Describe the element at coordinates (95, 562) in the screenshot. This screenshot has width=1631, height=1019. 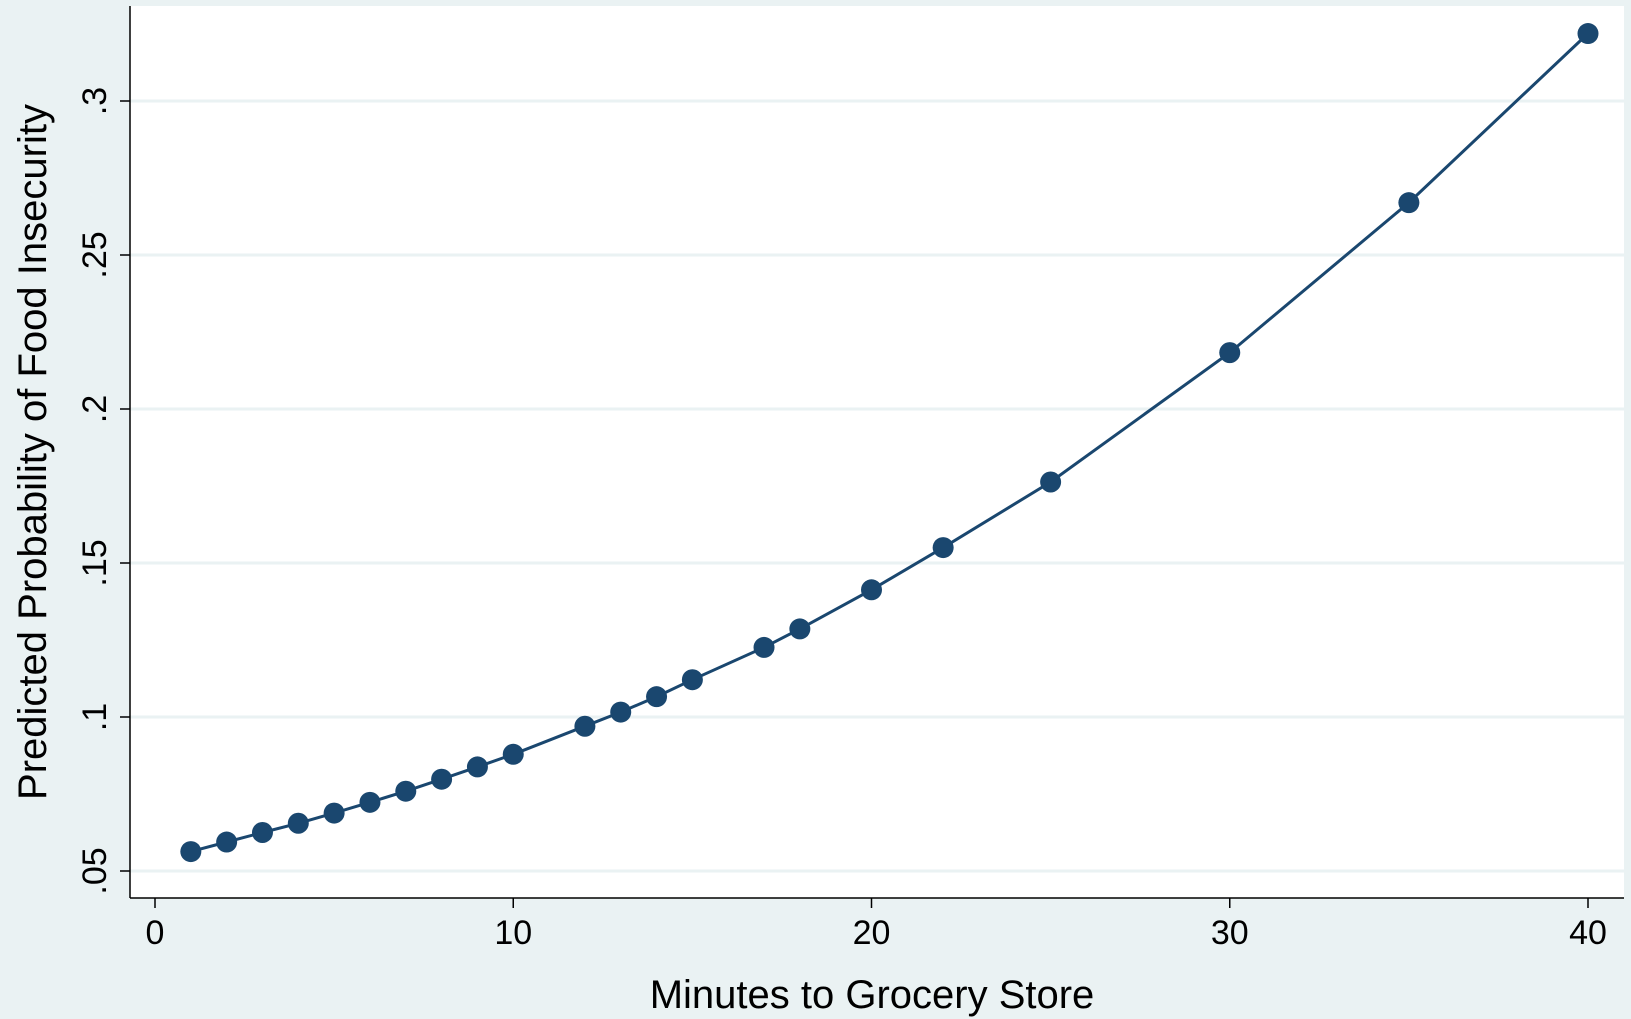
I see `y-tick-label: .15` at that location.